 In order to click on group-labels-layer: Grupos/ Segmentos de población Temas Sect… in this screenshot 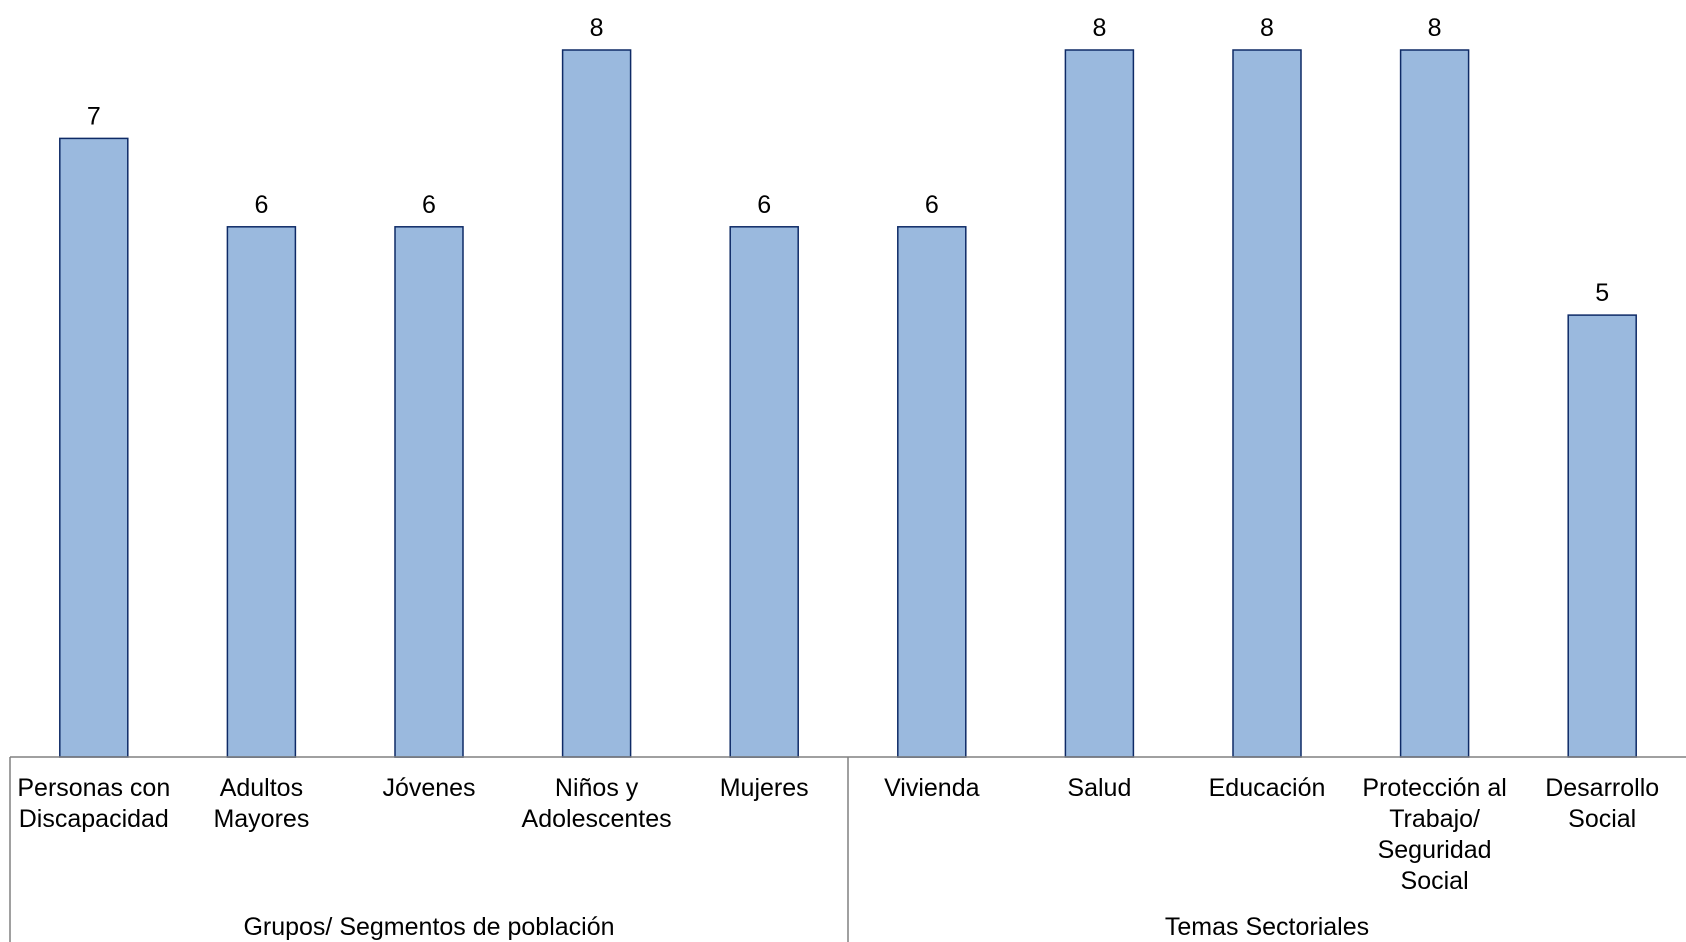, I will do `click(806, 927)`.